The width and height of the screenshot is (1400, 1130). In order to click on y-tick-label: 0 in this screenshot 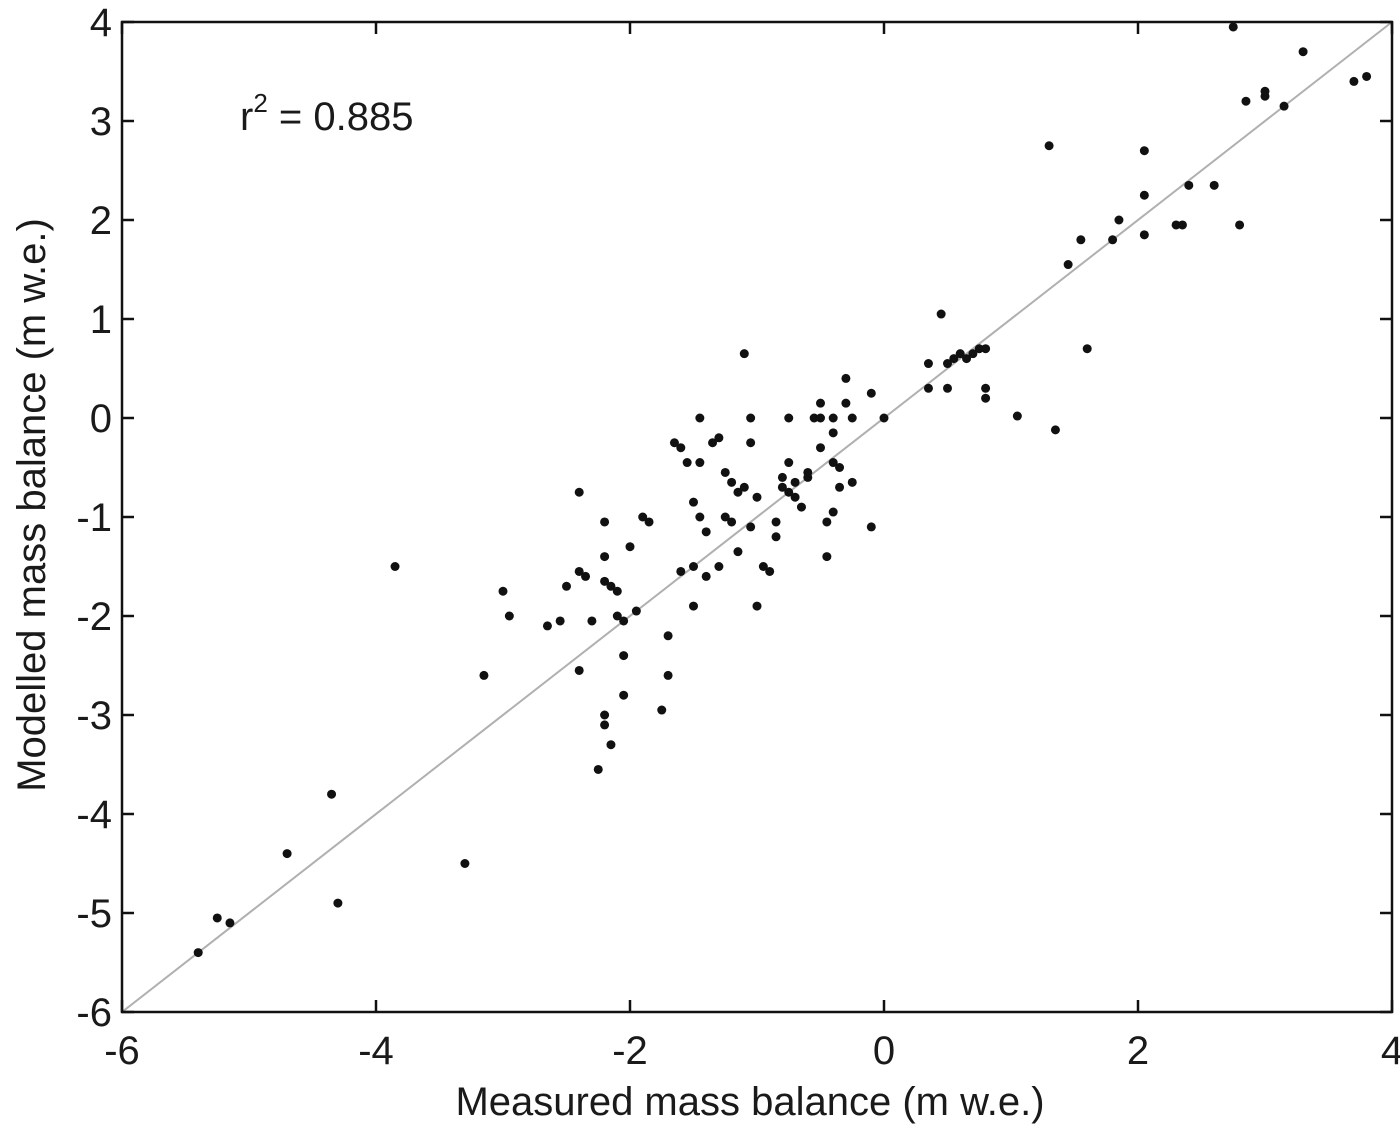, I will do `click(101, 419)`.